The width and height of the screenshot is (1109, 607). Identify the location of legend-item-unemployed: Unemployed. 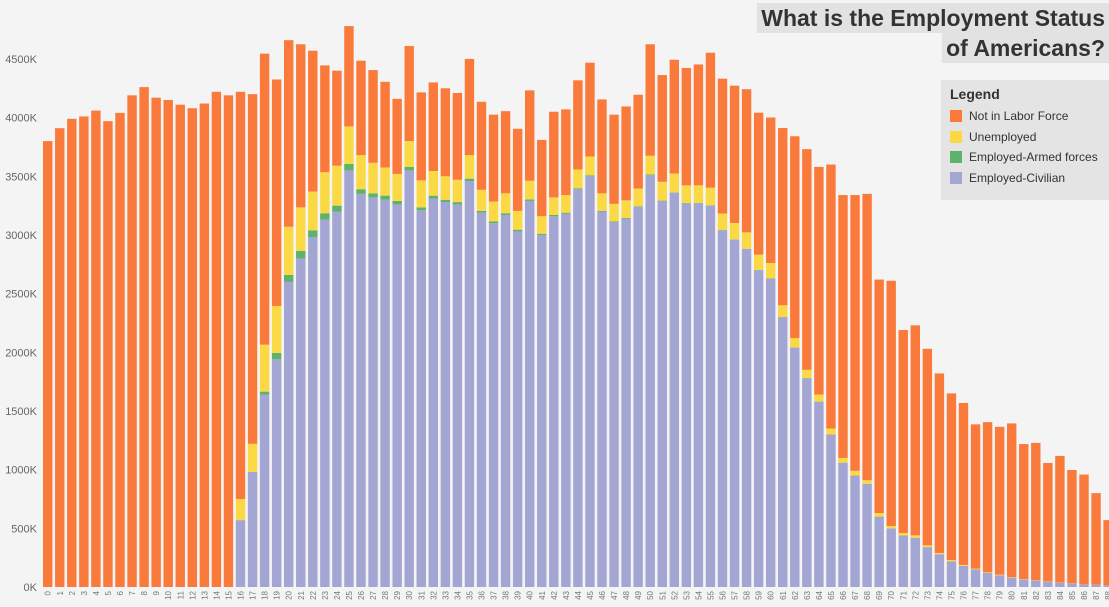
(1025, 137).